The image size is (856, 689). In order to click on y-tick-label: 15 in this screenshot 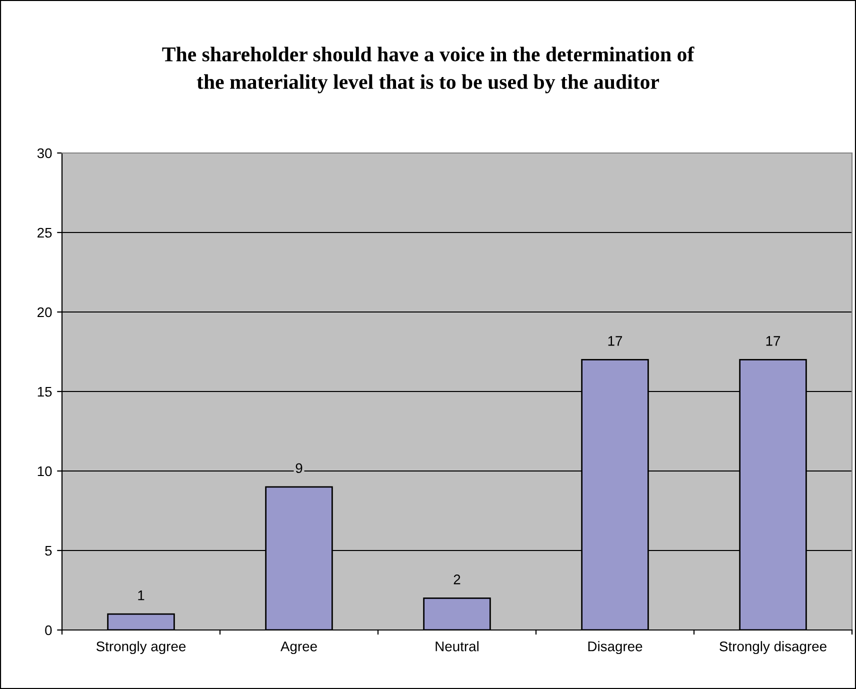, I will do `click(45, 391)`.